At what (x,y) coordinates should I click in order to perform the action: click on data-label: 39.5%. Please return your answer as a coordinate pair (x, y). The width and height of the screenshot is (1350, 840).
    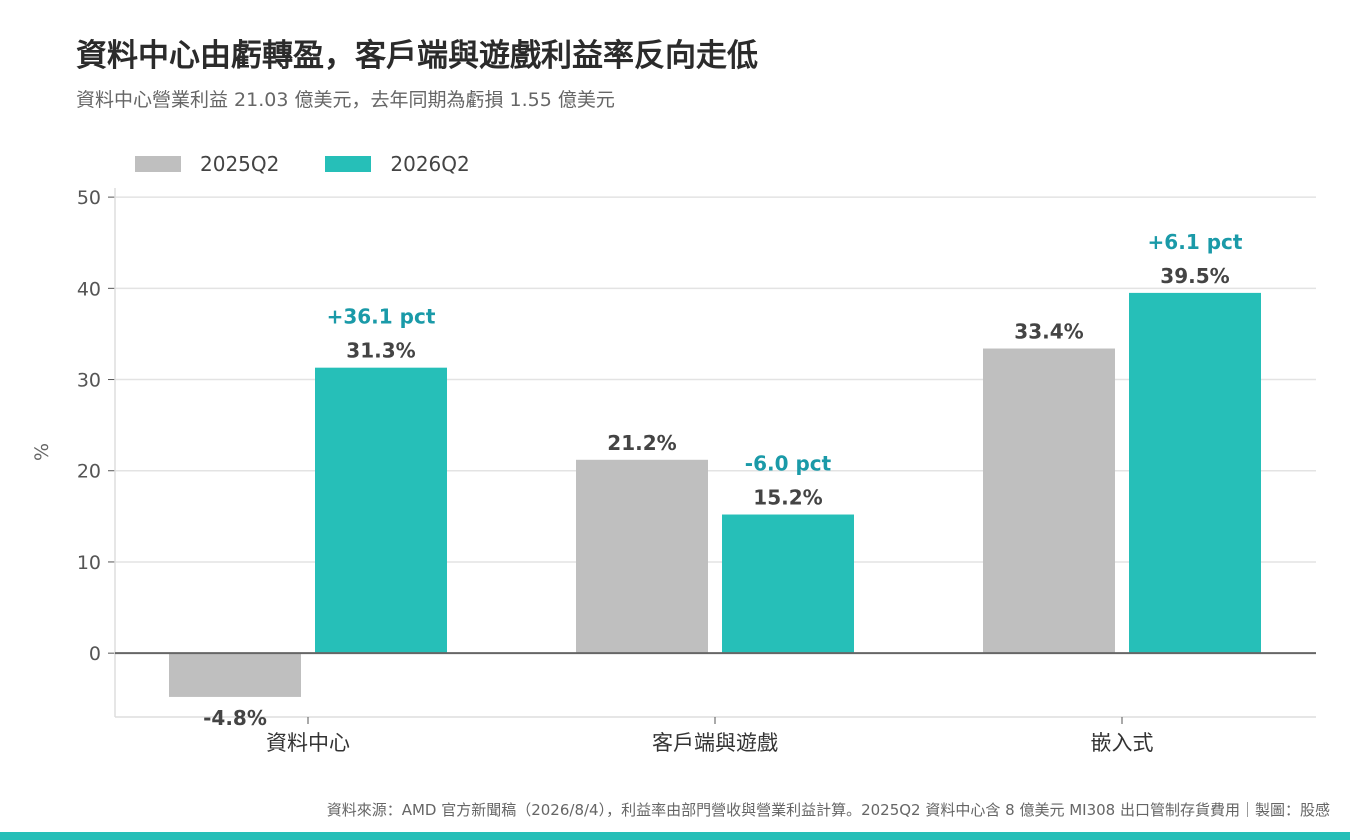
    Looking at the image, I should click on (1194, 276).